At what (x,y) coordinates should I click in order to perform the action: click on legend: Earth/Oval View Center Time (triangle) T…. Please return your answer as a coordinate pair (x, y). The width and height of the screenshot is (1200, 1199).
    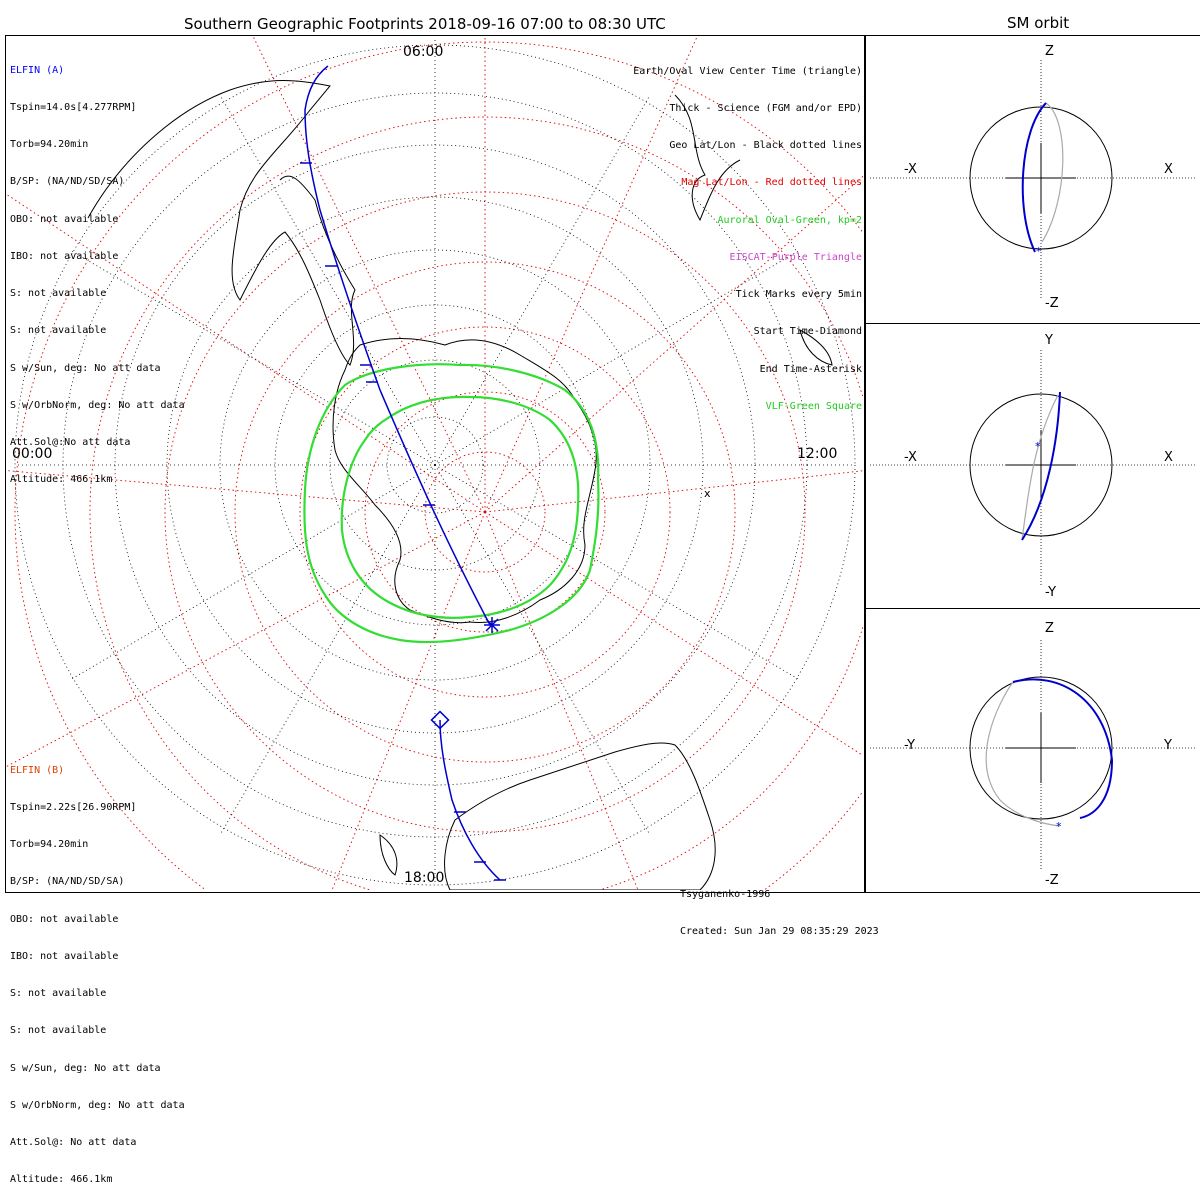
    Looking at the image, I should click on (747, 233).